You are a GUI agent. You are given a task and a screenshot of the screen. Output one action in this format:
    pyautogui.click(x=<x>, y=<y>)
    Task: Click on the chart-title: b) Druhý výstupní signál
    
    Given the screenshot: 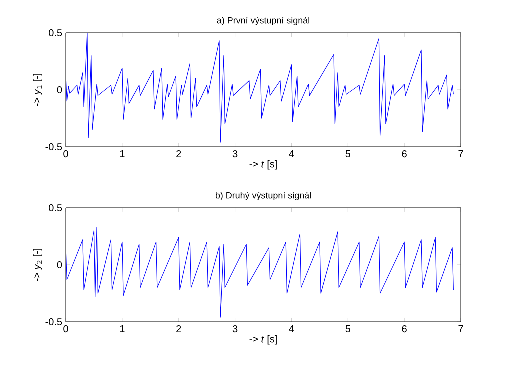 What is the action you would take?
    pyautogui.click(x=263, y=196)
    